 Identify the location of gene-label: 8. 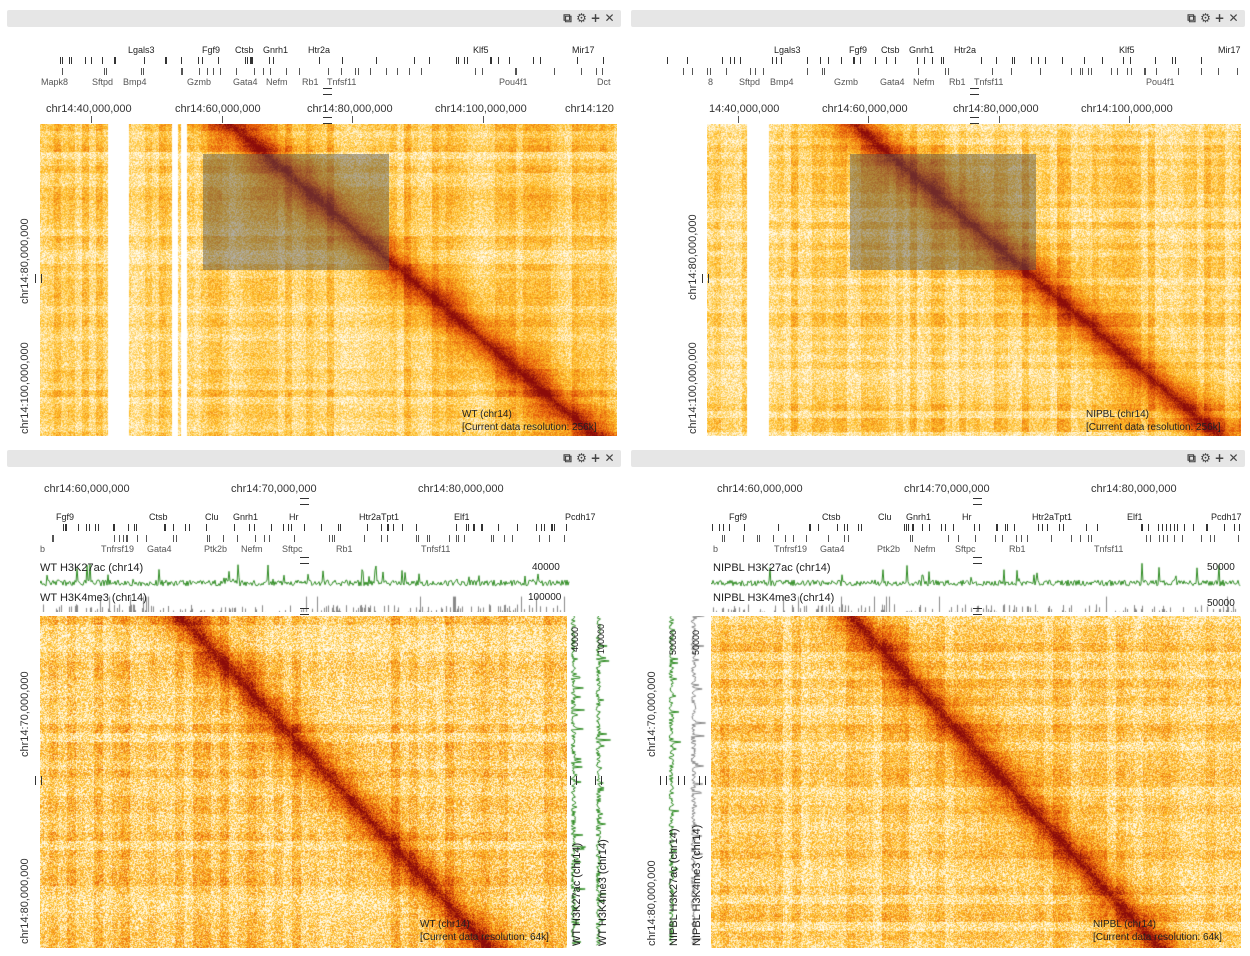
(711, 82).